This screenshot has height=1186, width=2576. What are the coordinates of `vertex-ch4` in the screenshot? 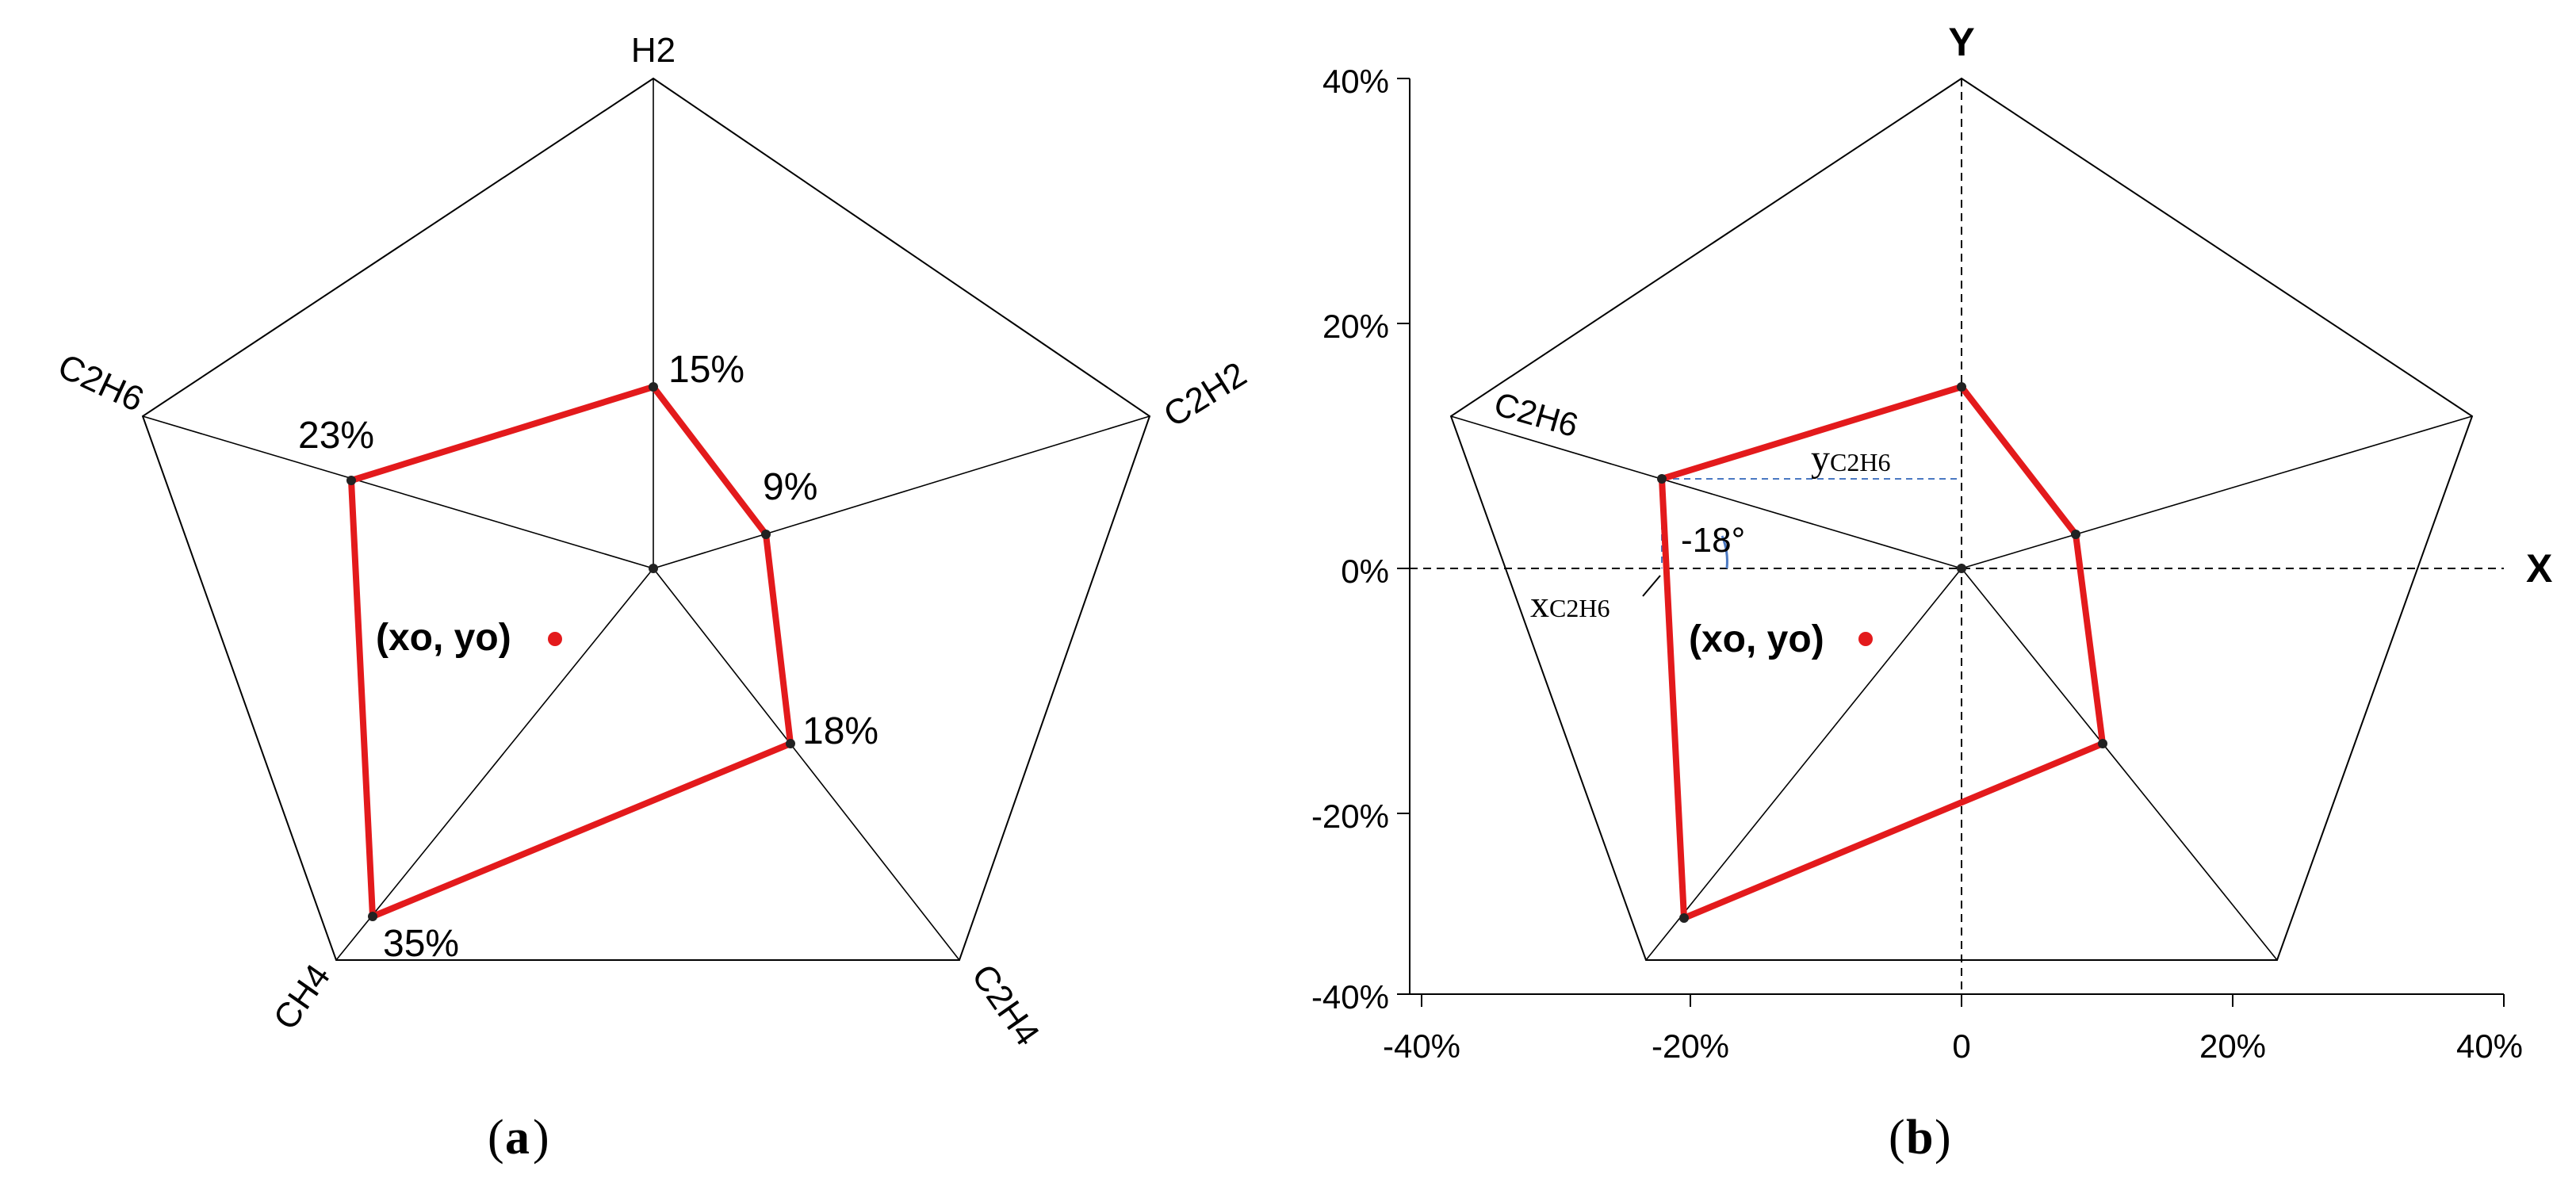 It's located at (372, 916).